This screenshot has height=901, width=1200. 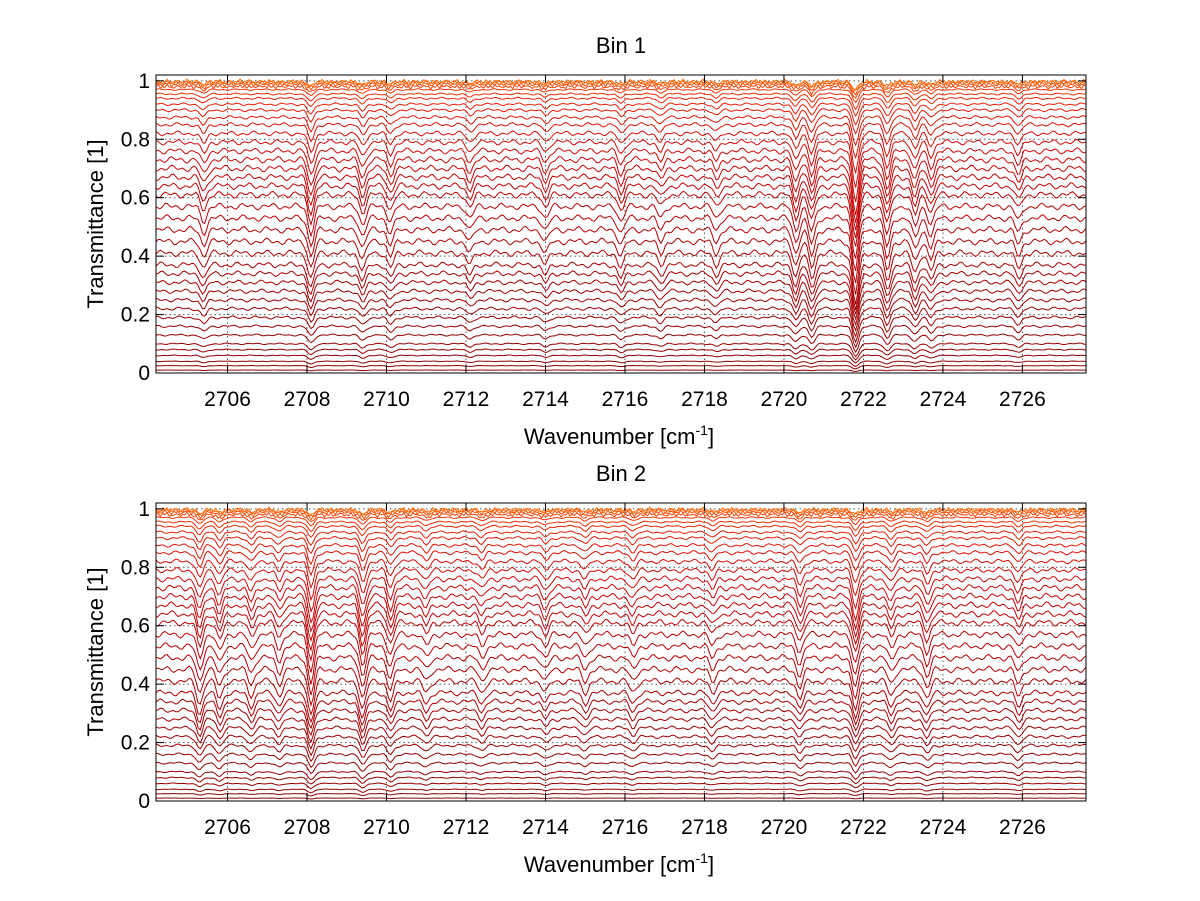 What do you see at coordinates (95, 651) in the screenshot?
I see `y-axis-label-bin-2: Transmittance [1]` at bounding box center [95, 651].